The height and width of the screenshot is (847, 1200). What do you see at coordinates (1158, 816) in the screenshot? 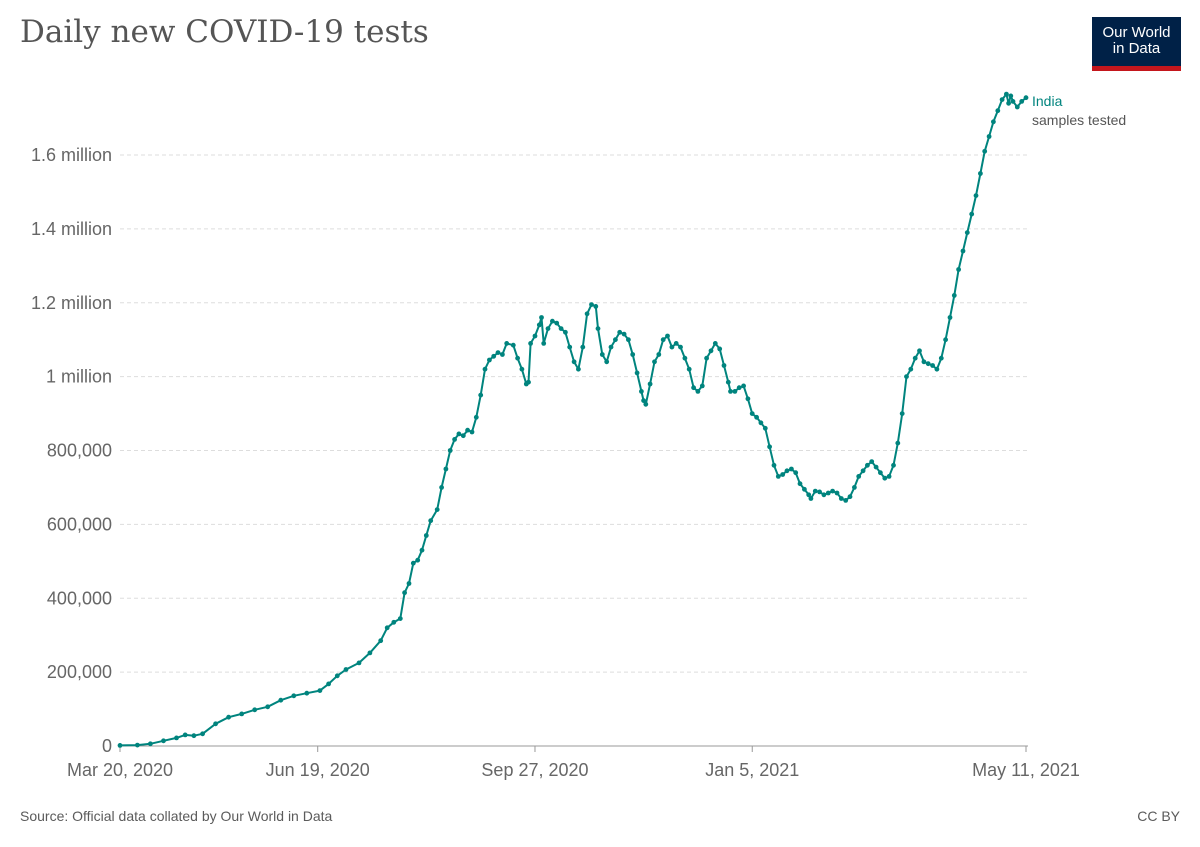
I see `license-link: CC BY` at bounding box center [1158, 816].